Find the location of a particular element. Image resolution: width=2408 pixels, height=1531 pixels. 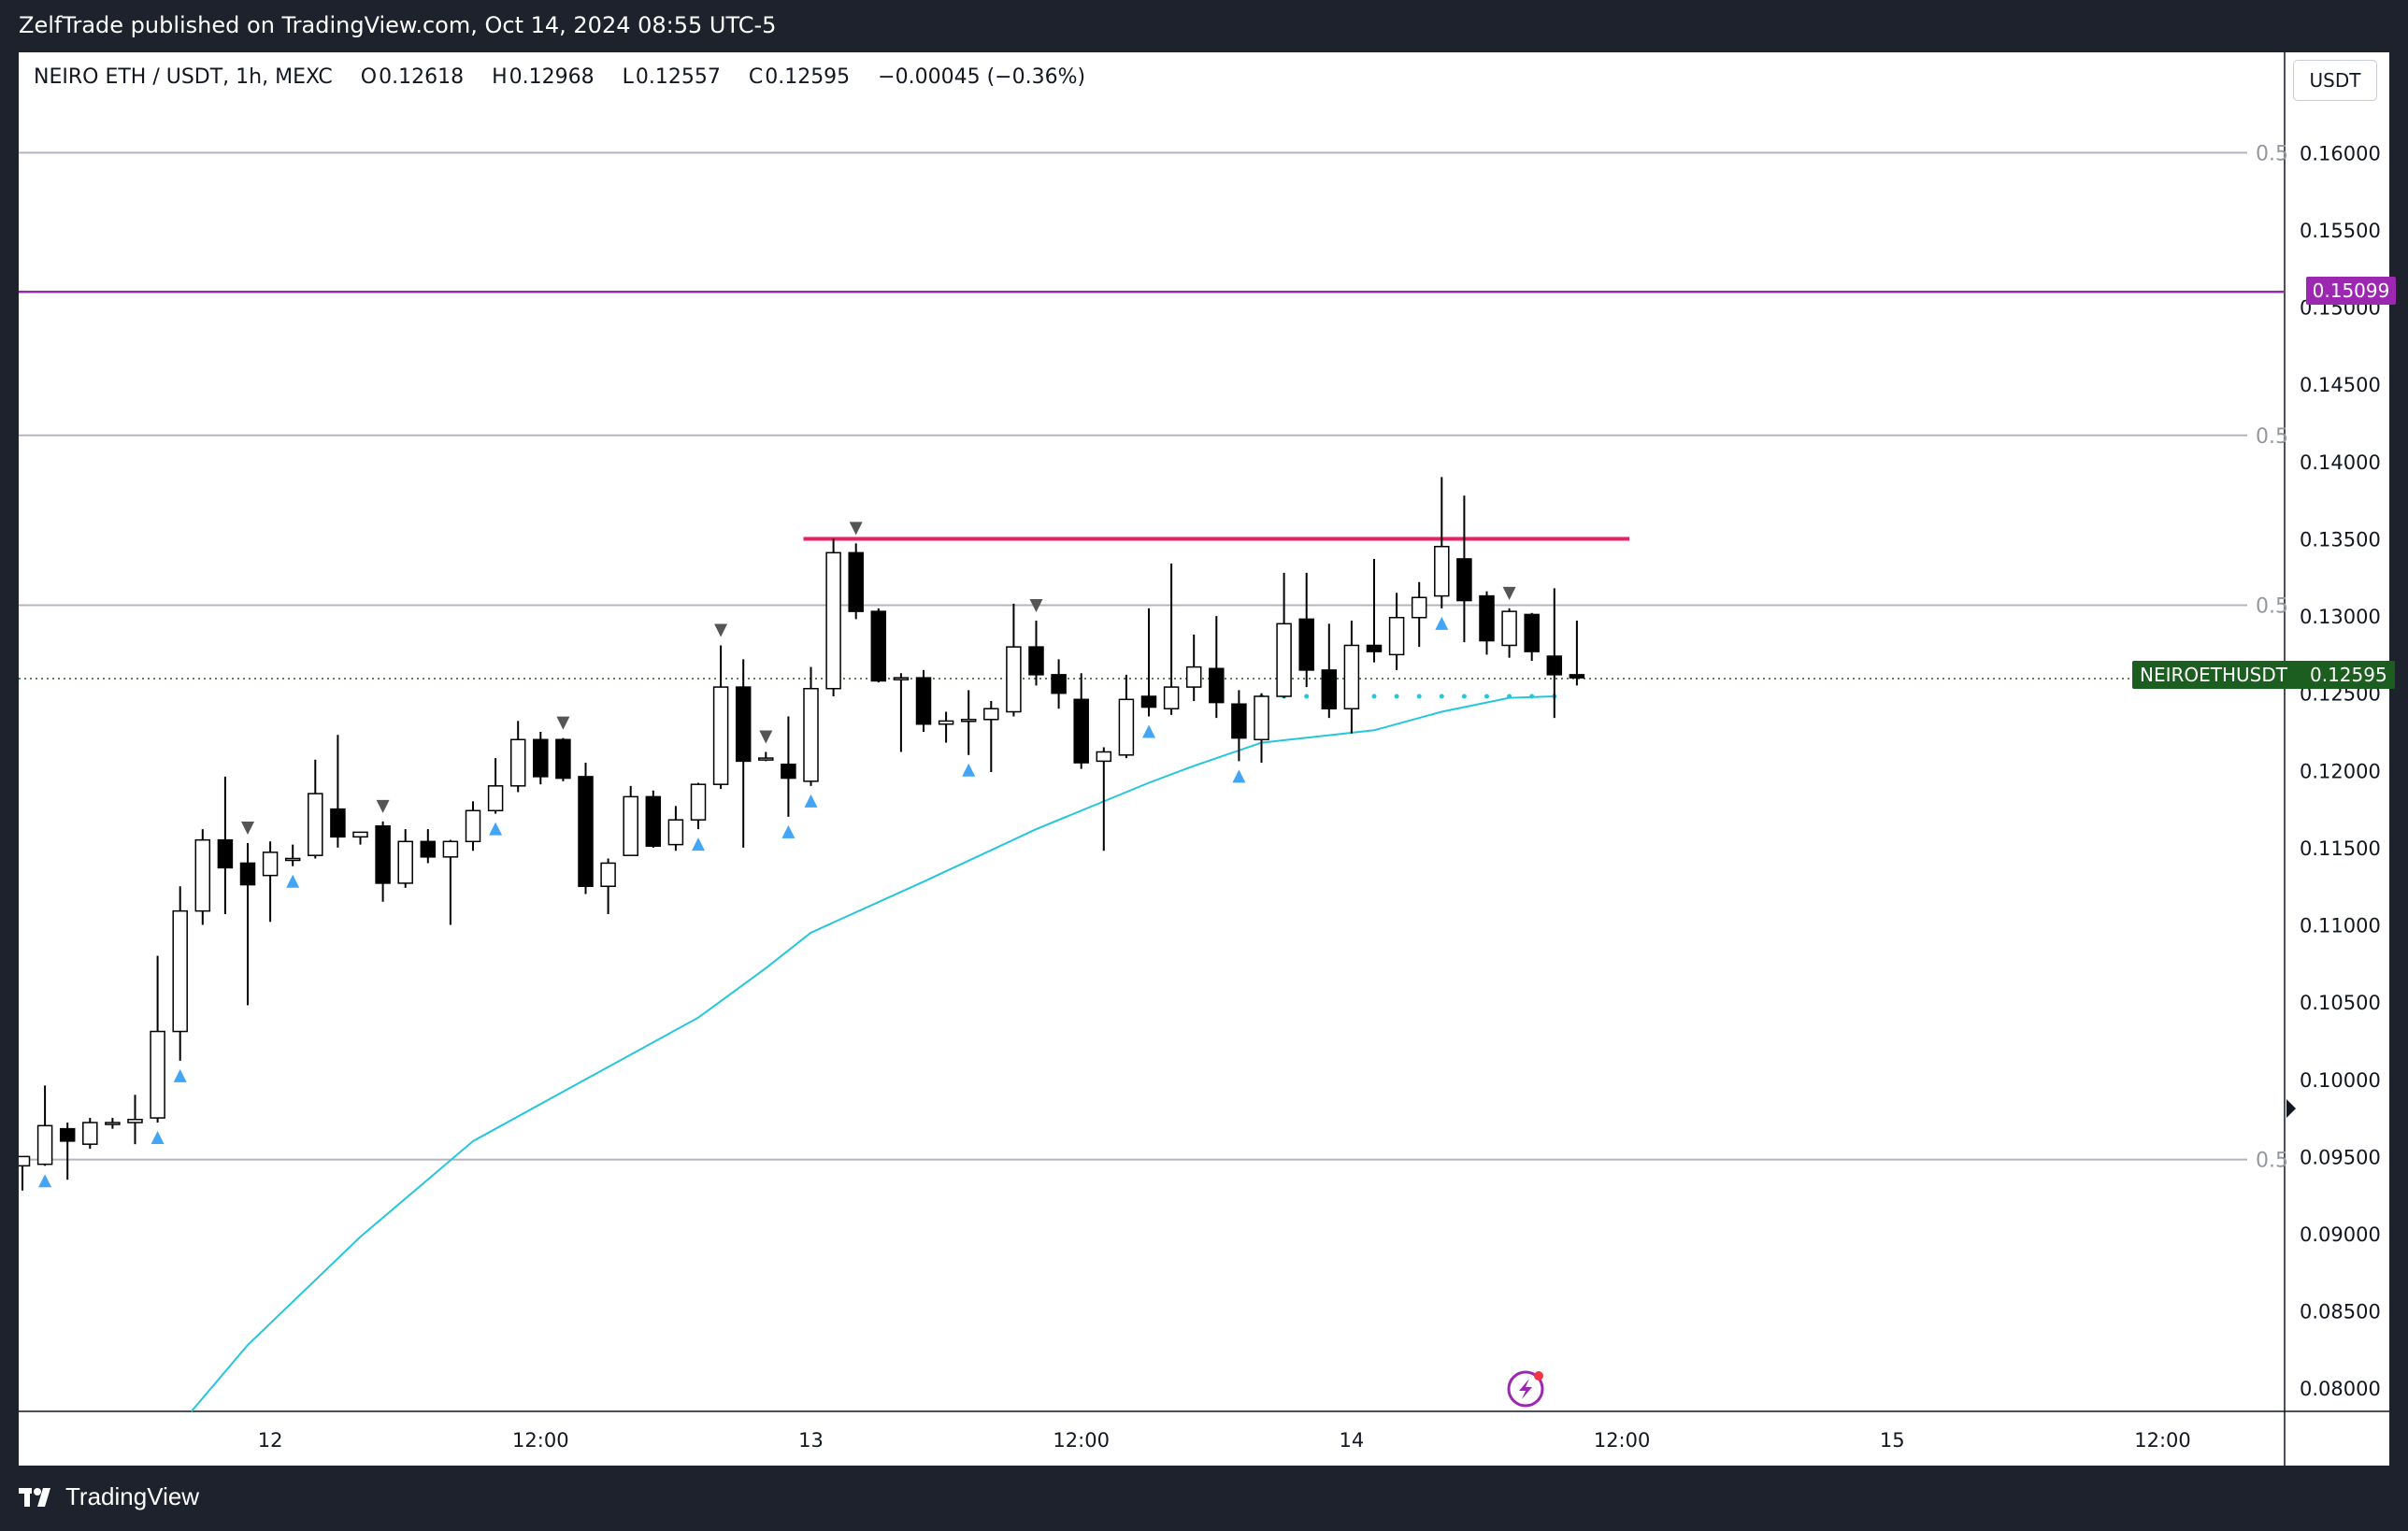

last-price-badge: NEIROETHUSDT 0.12595 is located at coordinates (2263, 675).